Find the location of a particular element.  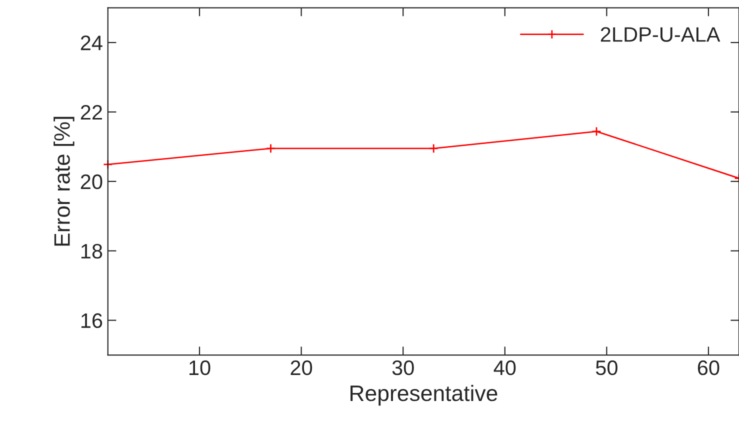

y-tick-label: 18 is located at coordinates (91, 251).